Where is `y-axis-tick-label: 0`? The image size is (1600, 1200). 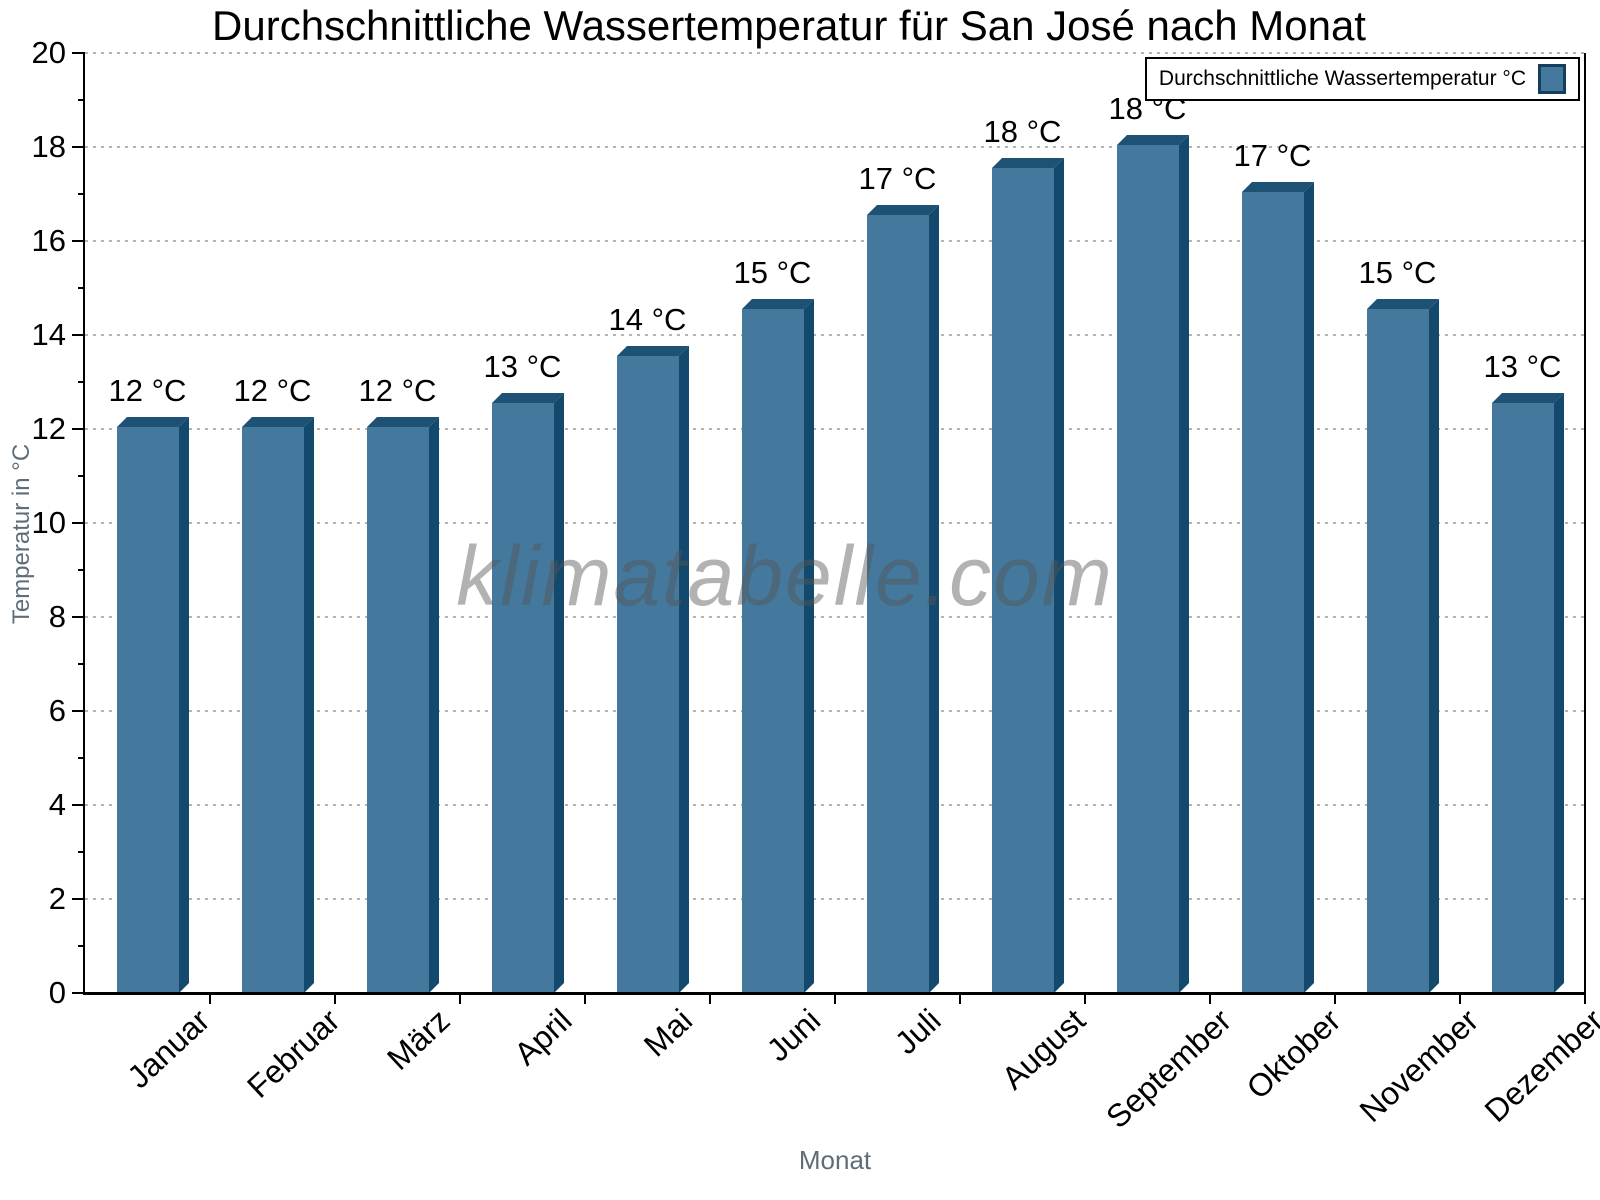 y-axis-tick-label: 0 is located at coordinates (57, 992).